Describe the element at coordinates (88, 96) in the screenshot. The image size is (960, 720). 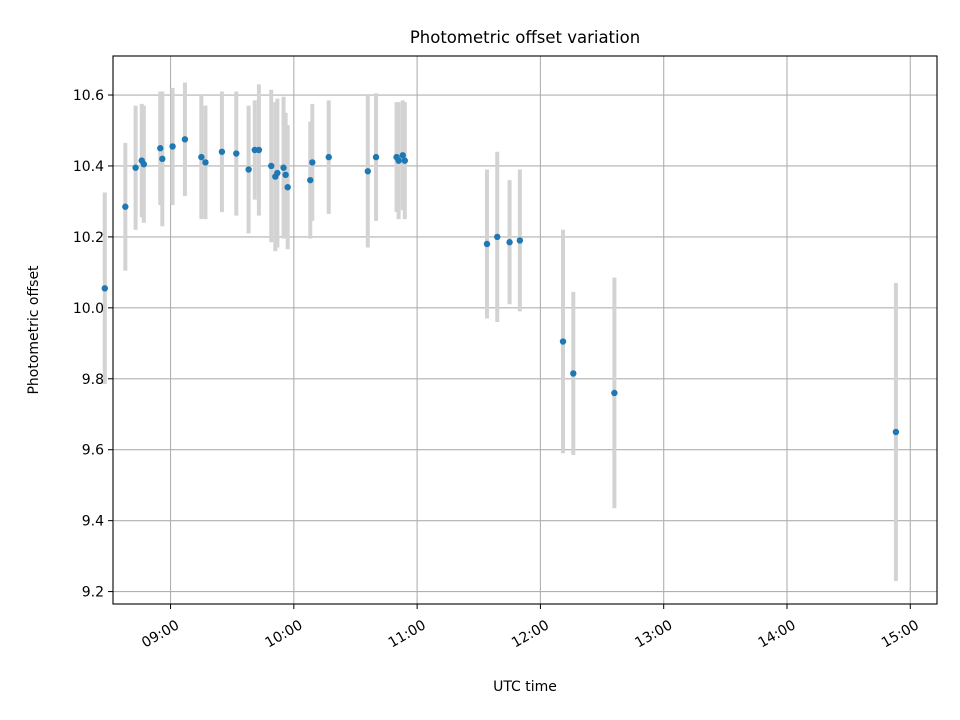
I see `y-tick-label: 10.6` at that location.